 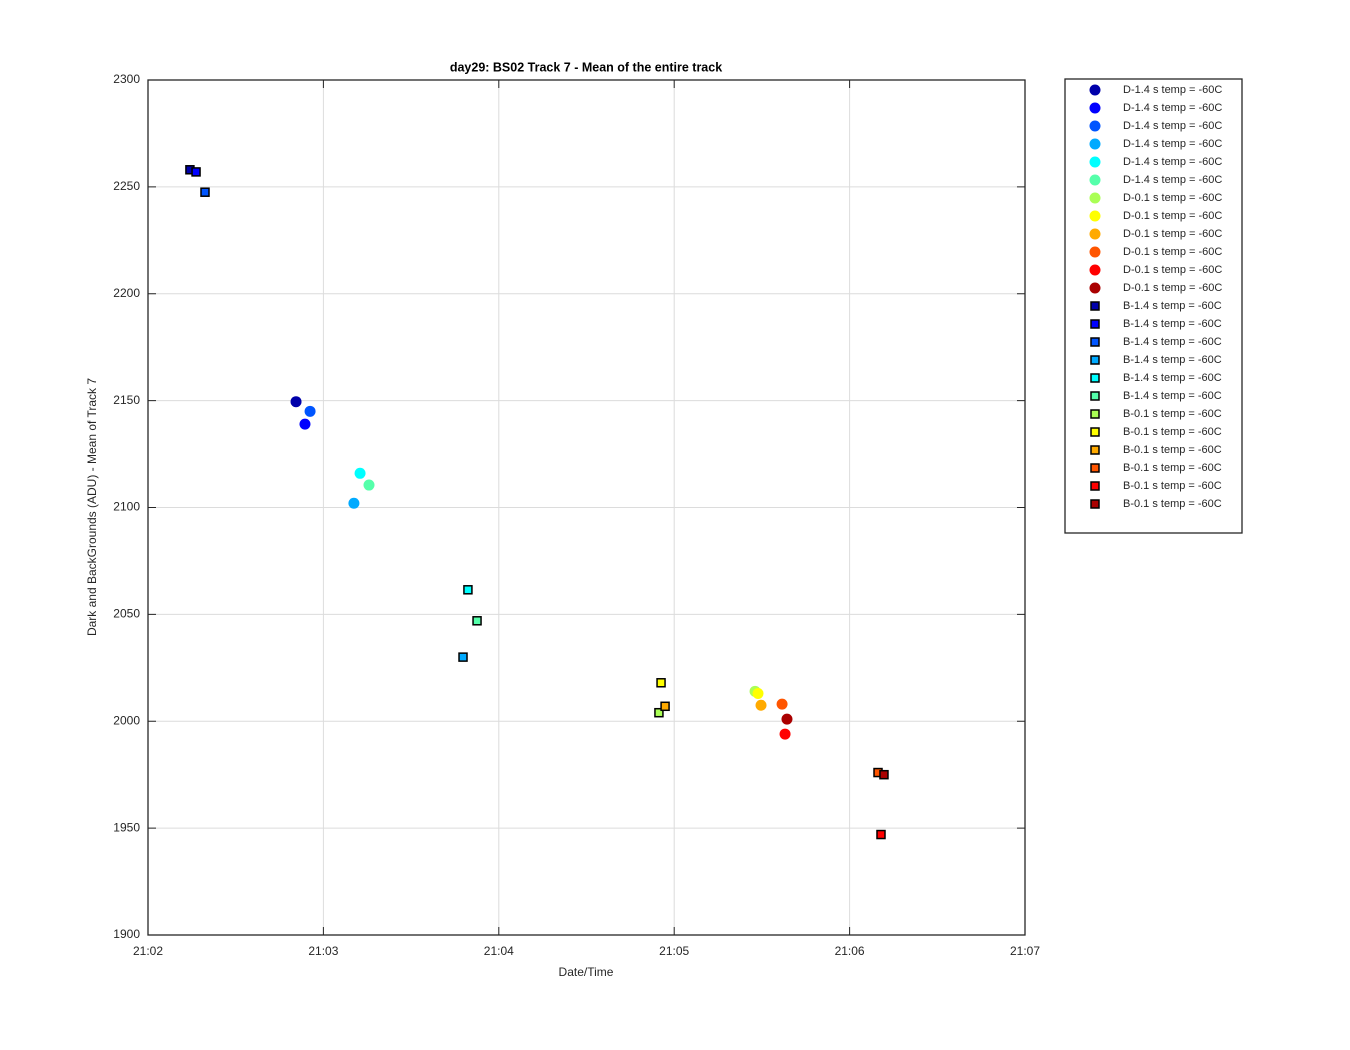 What do you see at coordinates (148, 951) in the screenshot?
I see `x-tick-label: 21:02` at bounding box center [148, 951].